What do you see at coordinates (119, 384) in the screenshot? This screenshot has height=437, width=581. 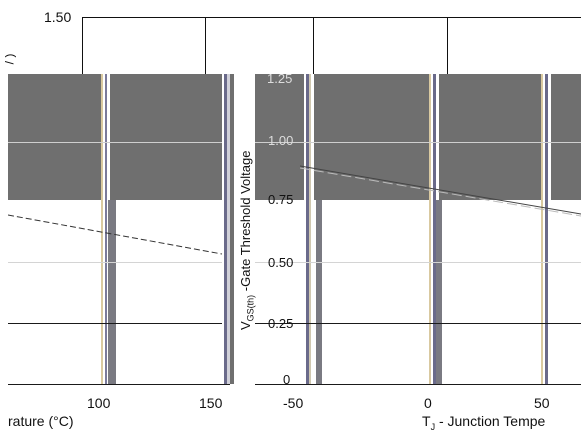 I see `left-axis-bottom` at bounding box center [119, 384].